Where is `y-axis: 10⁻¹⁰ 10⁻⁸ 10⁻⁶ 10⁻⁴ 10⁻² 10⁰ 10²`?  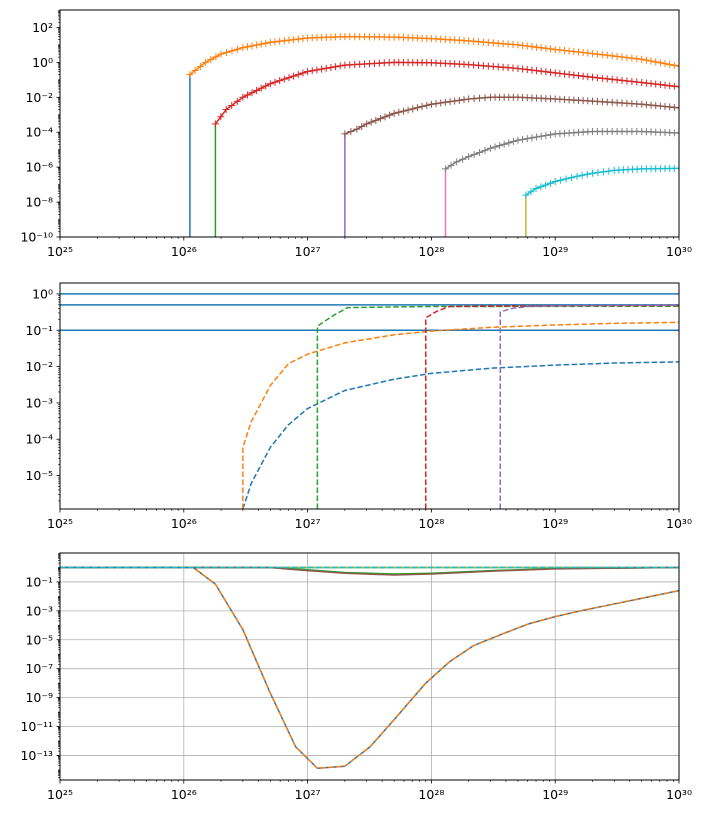 y-axis: 10⁻¹⁰ 10⁻⁸ 10⁻⁶ 10⁻⁴ 10⁻² 10⁰ 10² is located at coordinates (40, 127).